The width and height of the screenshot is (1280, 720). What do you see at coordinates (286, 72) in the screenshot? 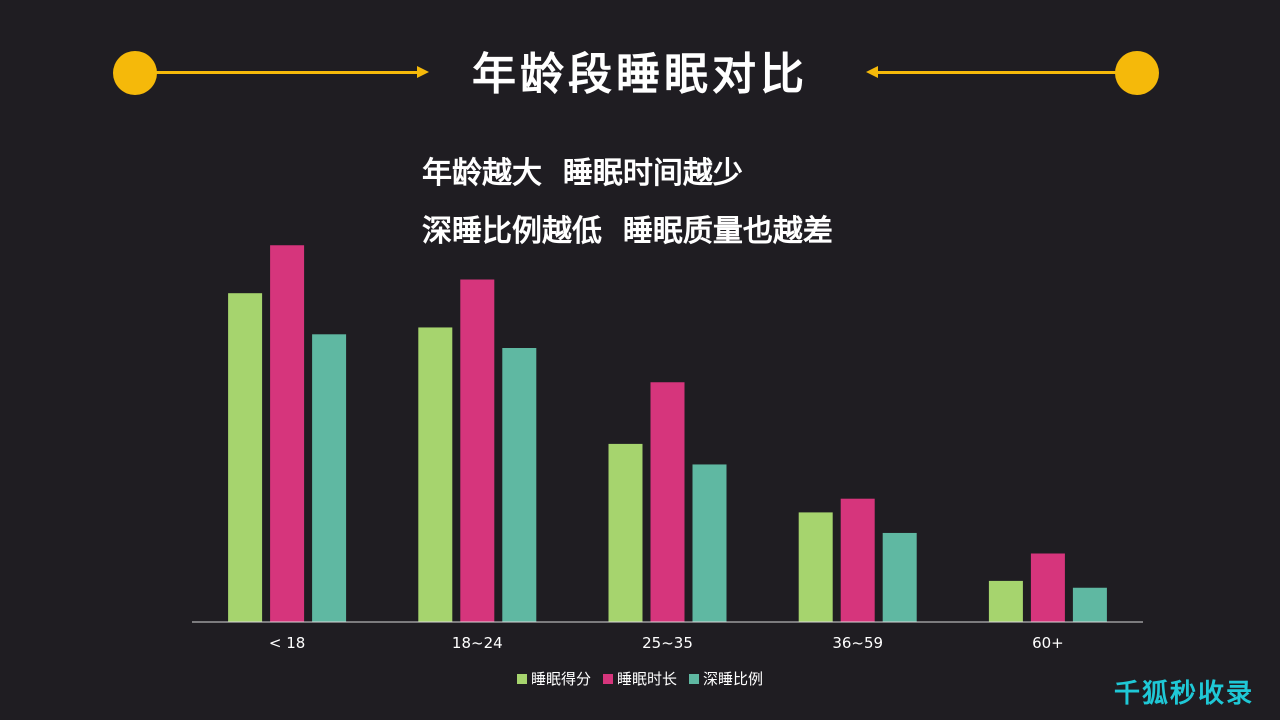
I see `left-arrow-line` at bounding box center [286, 72].